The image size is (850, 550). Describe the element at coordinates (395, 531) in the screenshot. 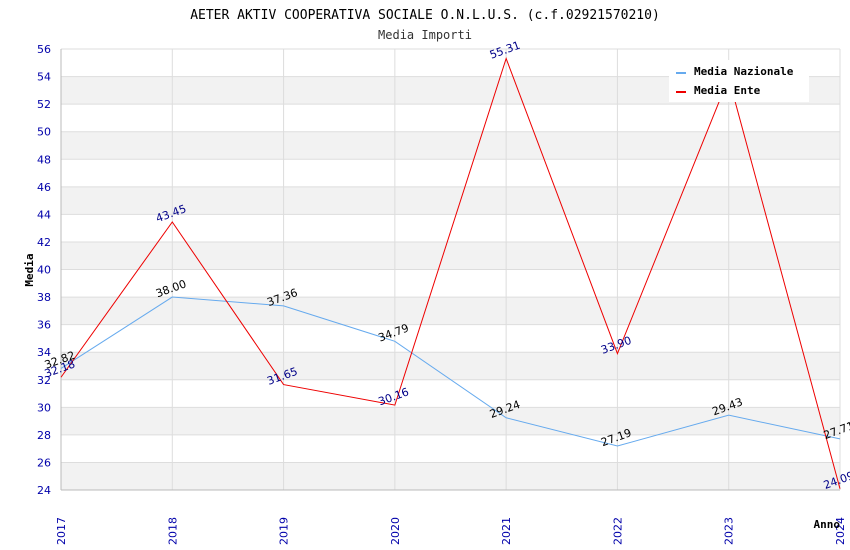

I see `x-tick-label: 2020` at that location.